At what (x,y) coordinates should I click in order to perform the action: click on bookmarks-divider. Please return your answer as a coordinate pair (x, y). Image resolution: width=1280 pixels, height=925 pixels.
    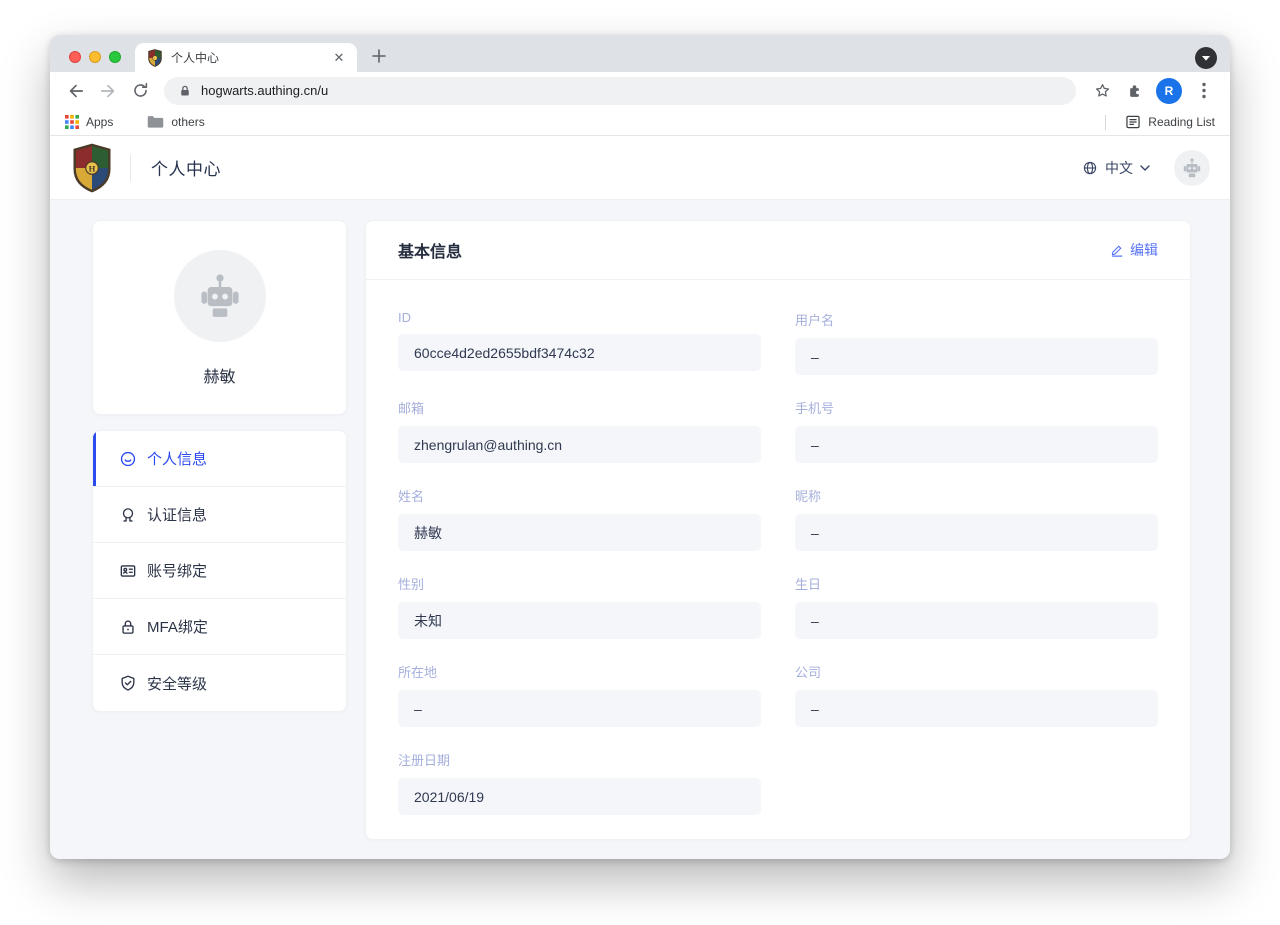
    Looking at the image, I should click on (1106, 122).